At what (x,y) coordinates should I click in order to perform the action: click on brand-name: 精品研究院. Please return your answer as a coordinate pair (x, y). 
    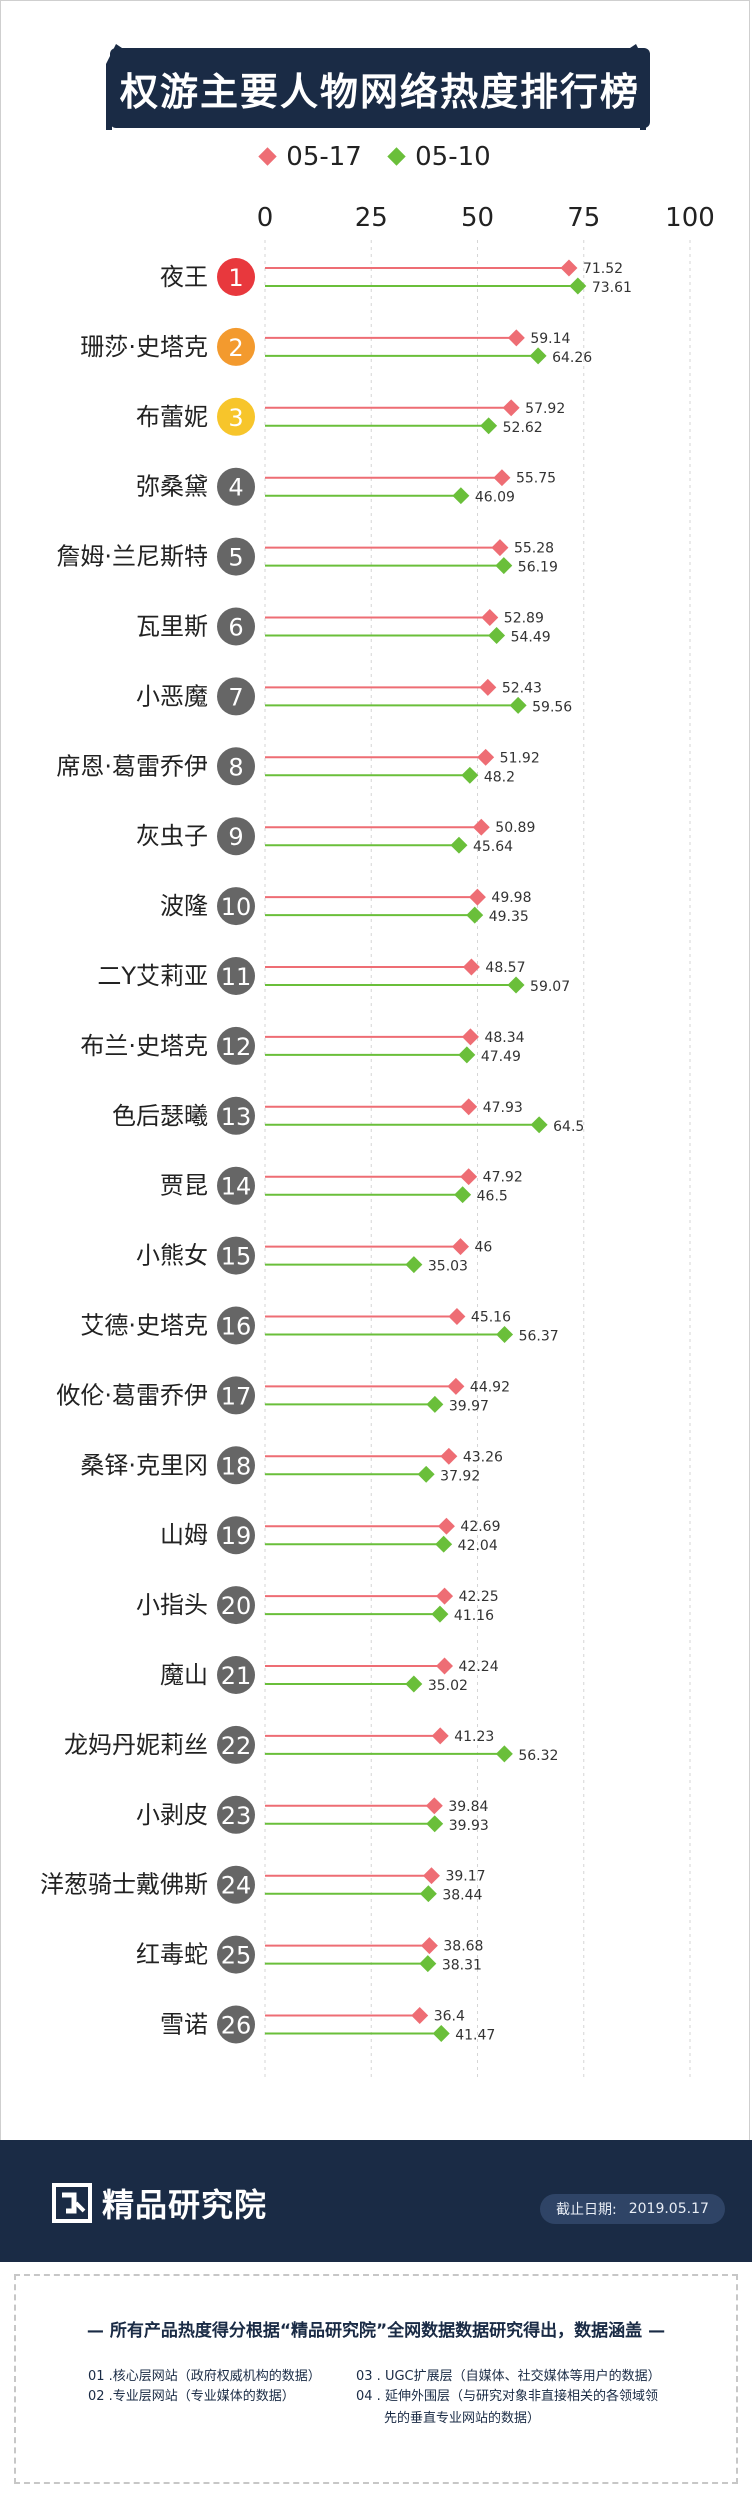
    Looking at the image, I should click on (185, 2205).